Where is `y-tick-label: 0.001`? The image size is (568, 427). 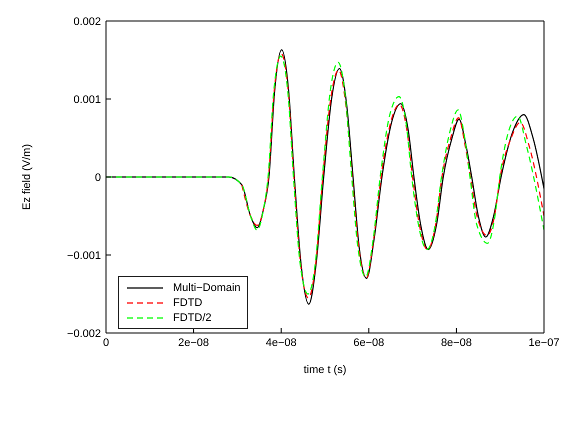 y-tick-label: 0.001 is located at coordinates (87, 100).